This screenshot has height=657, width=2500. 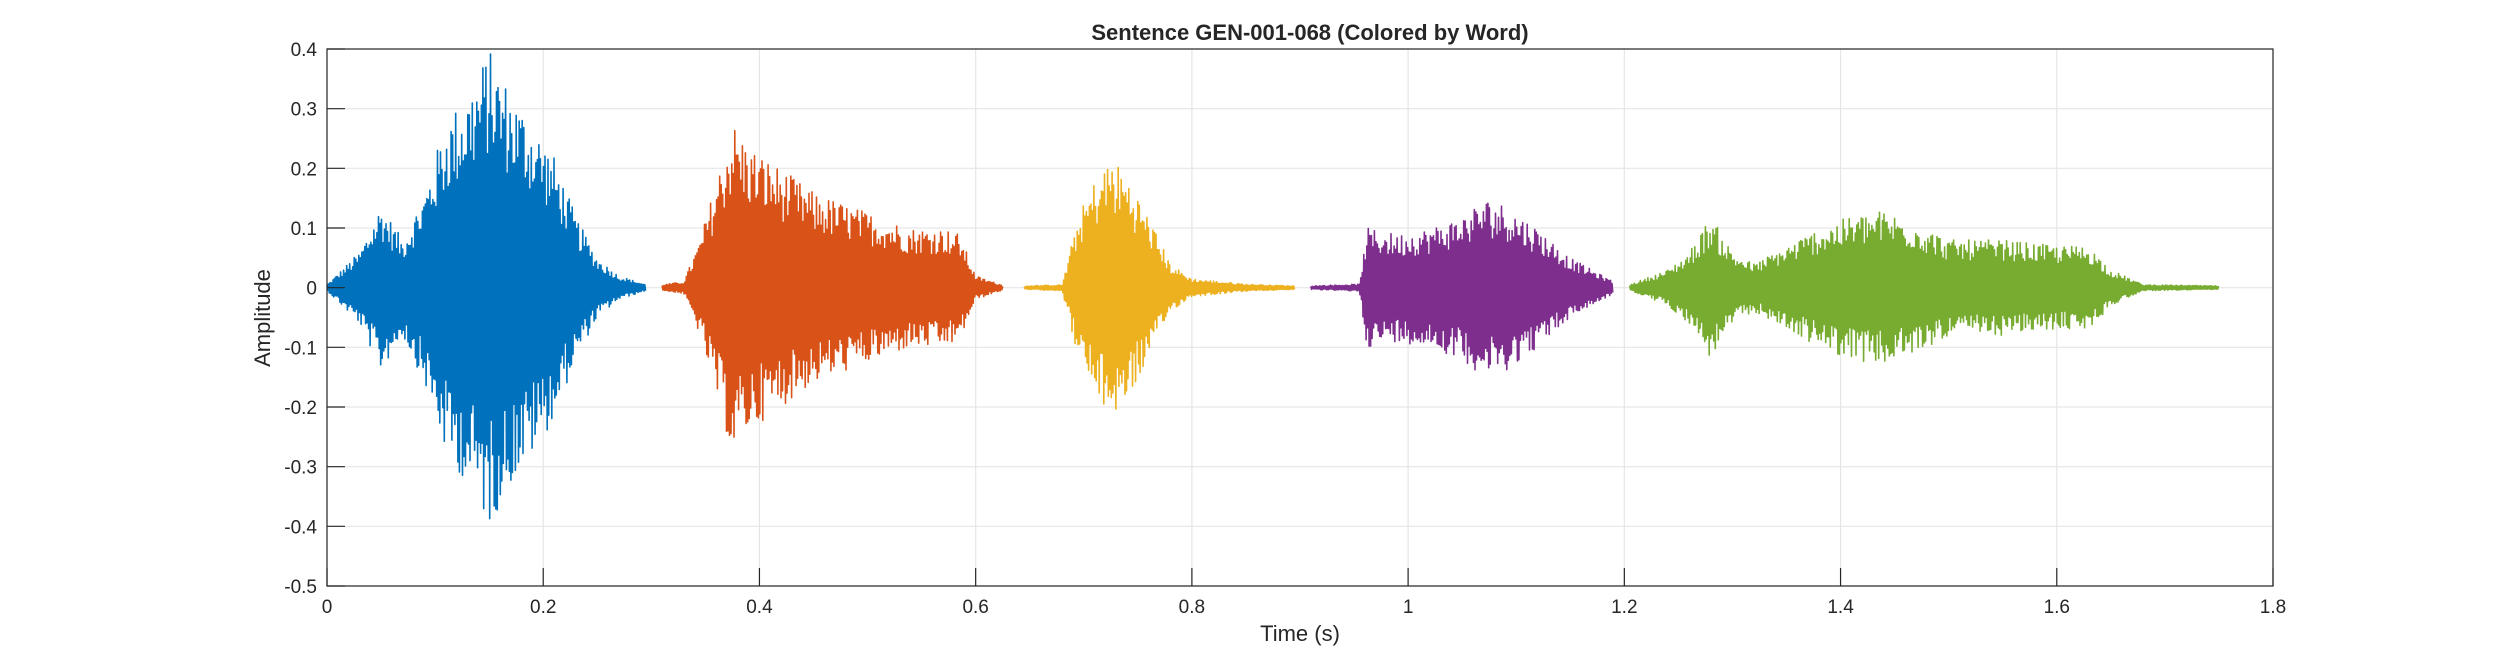 I want to click on x-axis: 0 0.2 0.4 0.6 0.8 1 1.2 1.4 1.6 1.8, so click(x=1304, y=593).